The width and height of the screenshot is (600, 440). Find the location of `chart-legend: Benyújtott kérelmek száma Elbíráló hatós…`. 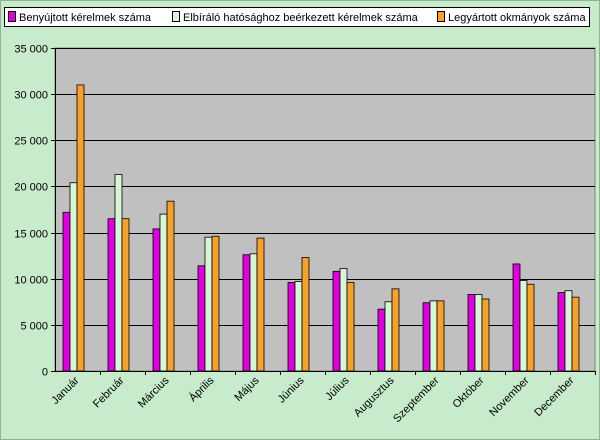

chart-legend: Benyújtott kérelmek száma Elbíráló hatós… is located at coordinates (297, 17).